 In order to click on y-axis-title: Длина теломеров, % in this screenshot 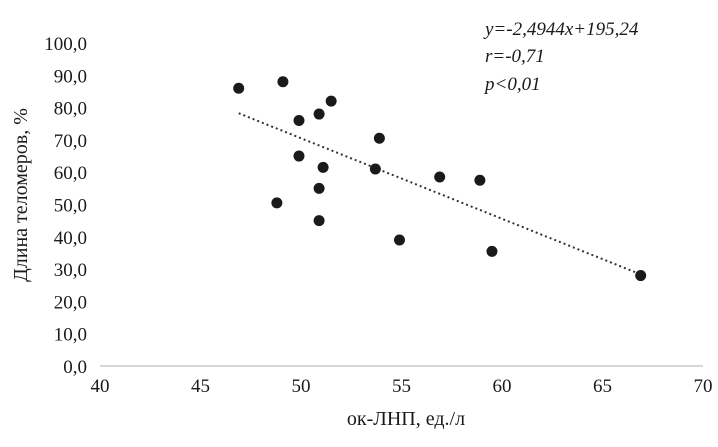, I will do `click(21, 195)`.